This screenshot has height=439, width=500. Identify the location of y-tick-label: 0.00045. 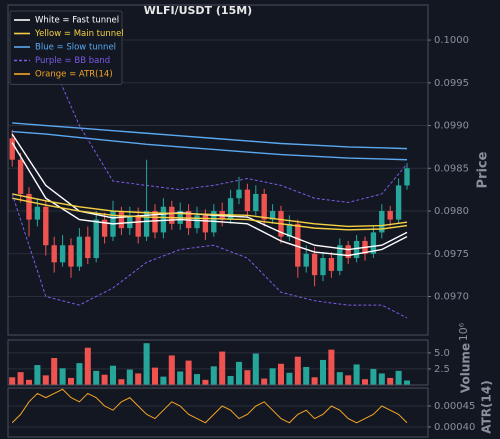
(454, 406).